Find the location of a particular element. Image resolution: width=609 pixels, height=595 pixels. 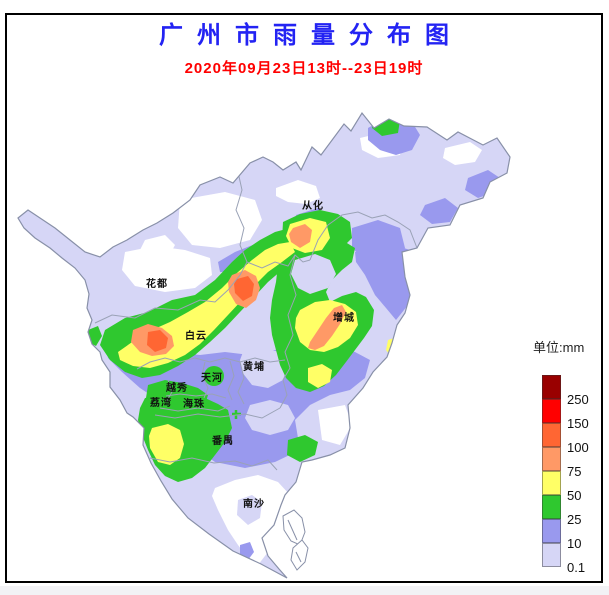

district-label-zengcheng: 增城 is located at coordinates (344, 317).